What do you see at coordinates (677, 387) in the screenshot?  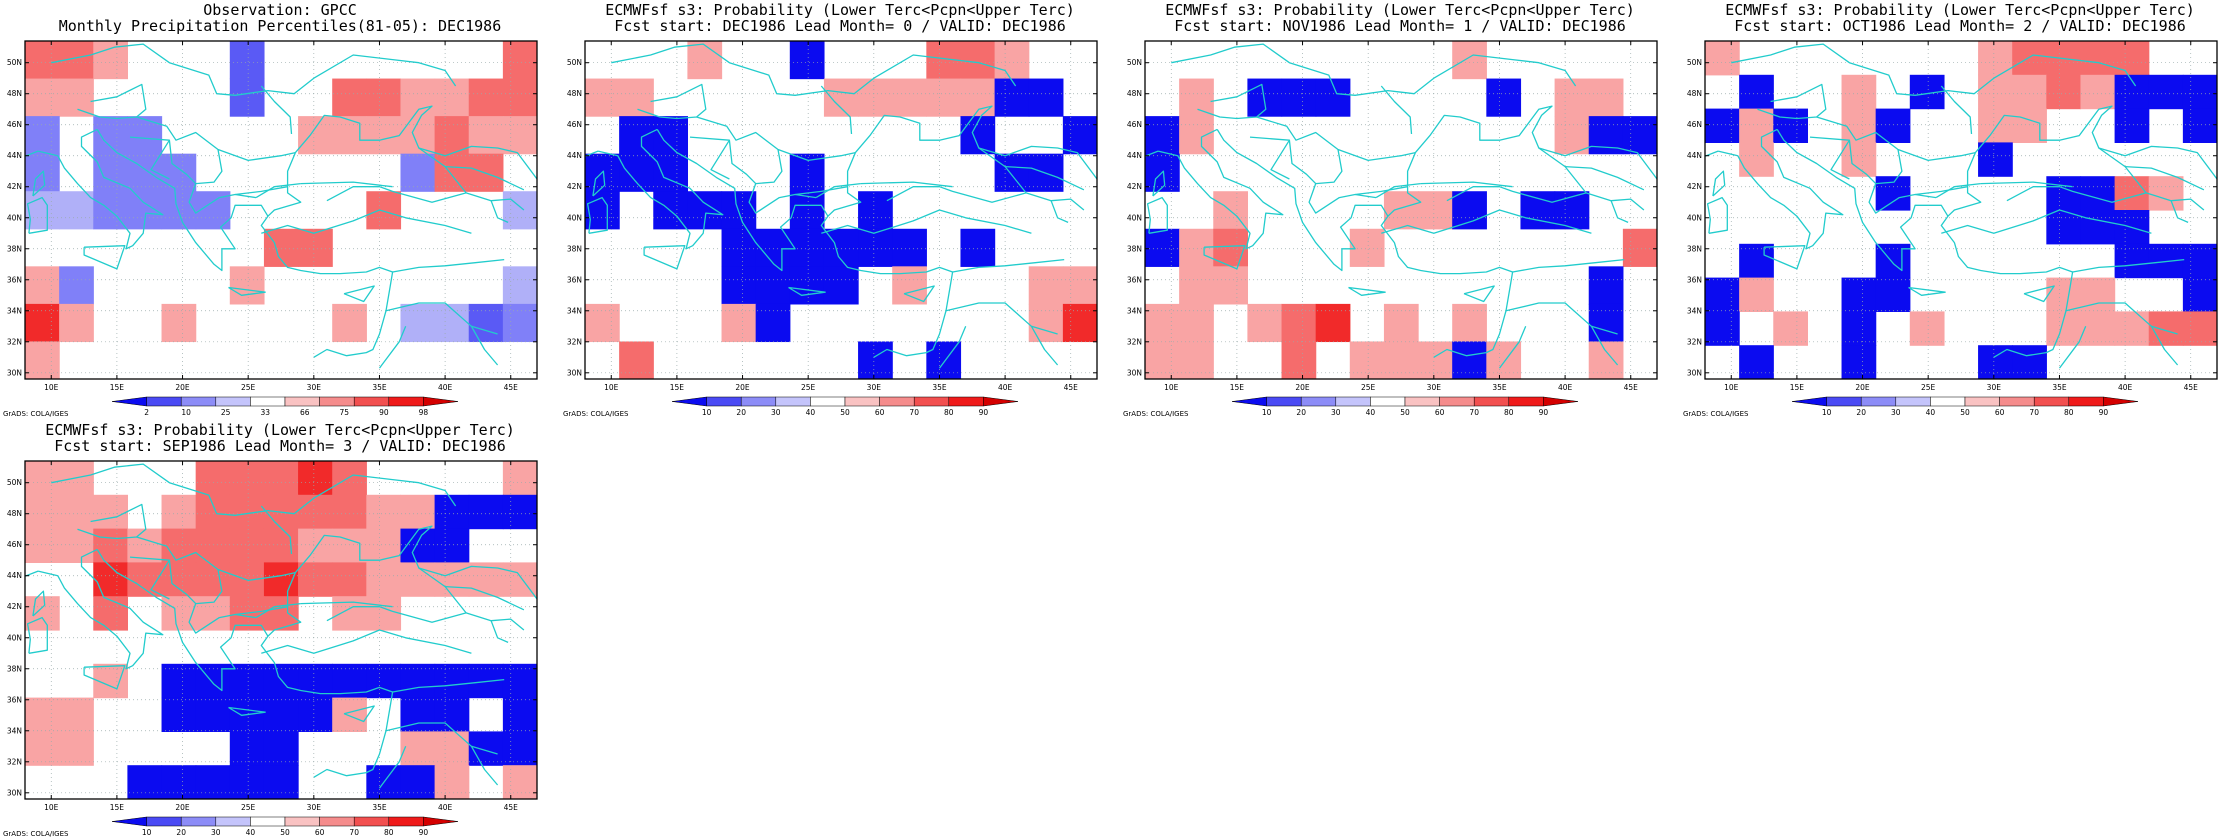 I see `lon-tick-label: 15E` at bounding box center [677, 387].